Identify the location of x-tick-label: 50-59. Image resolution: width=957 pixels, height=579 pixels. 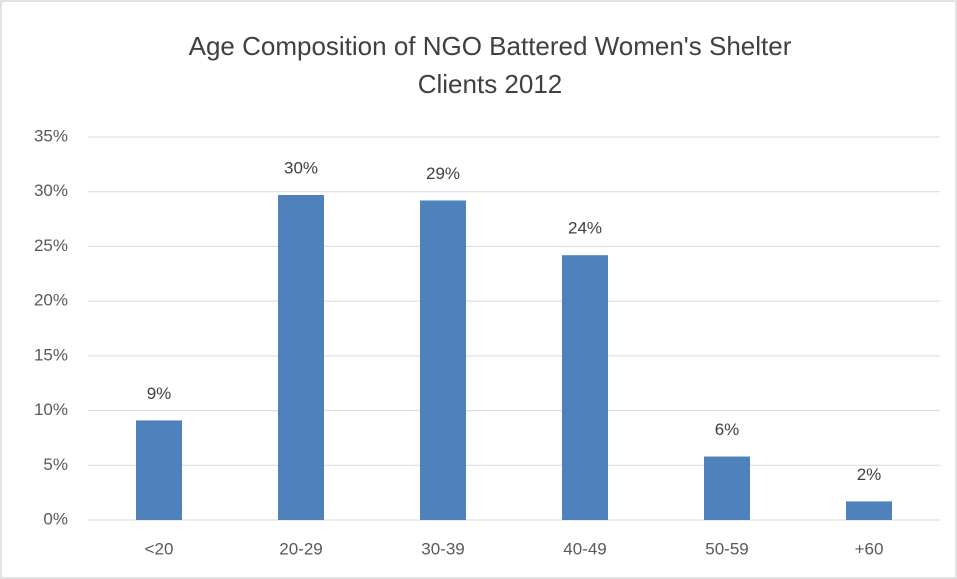
(726, 548).